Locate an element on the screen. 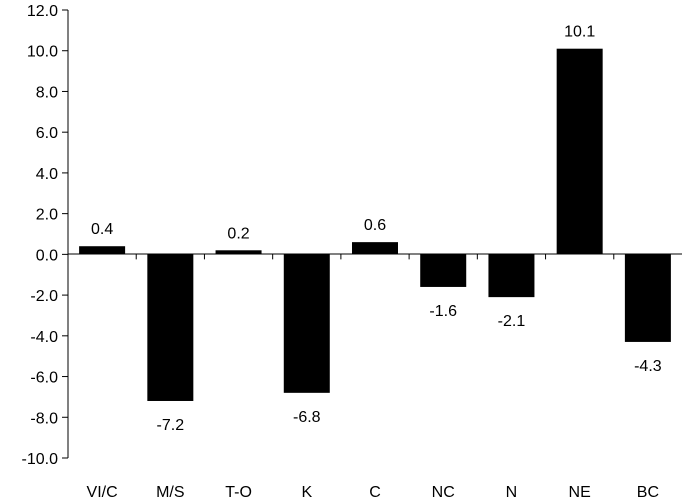 Image resolution: width=683 pixels, height=504 pixels. data-label: 0.2 is located at coordinates (238, 233).